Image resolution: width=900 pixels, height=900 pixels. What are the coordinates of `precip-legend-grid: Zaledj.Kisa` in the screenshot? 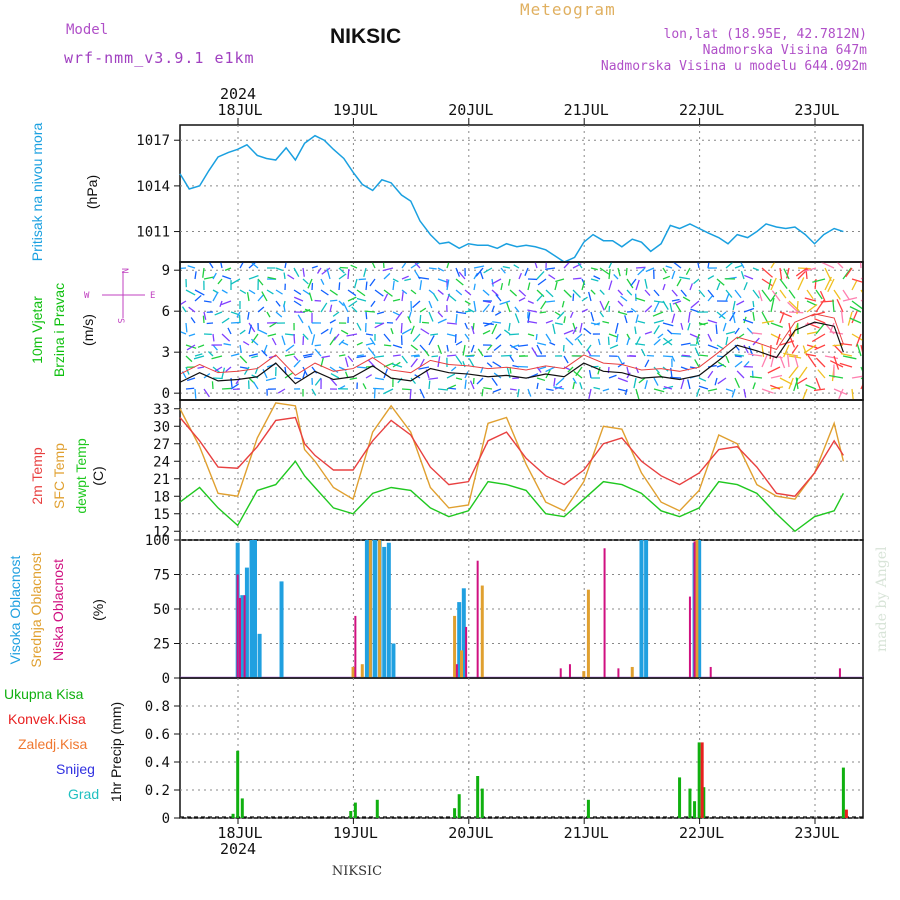 It's located at (52, 744).